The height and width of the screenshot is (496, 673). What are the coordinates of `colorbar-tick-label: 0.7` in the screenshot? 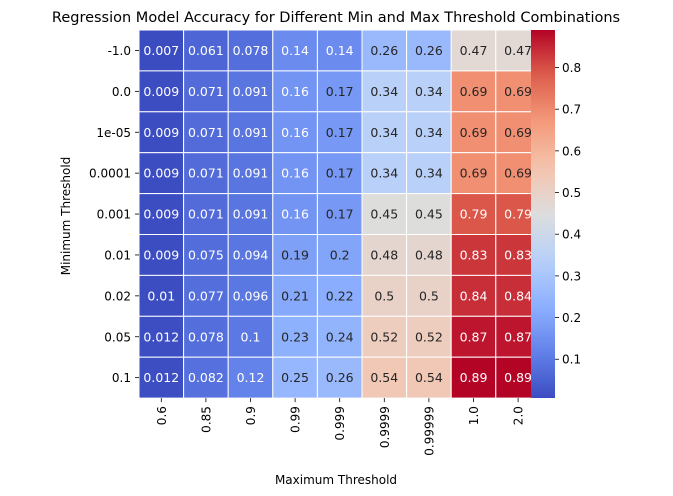 It's located at (571, 110).